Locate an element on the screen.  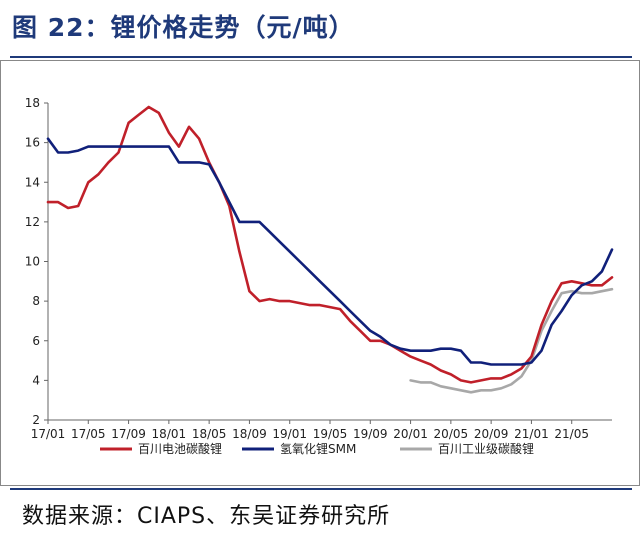
x-tick-label: 19/05 is located at coordinates (330, 434).